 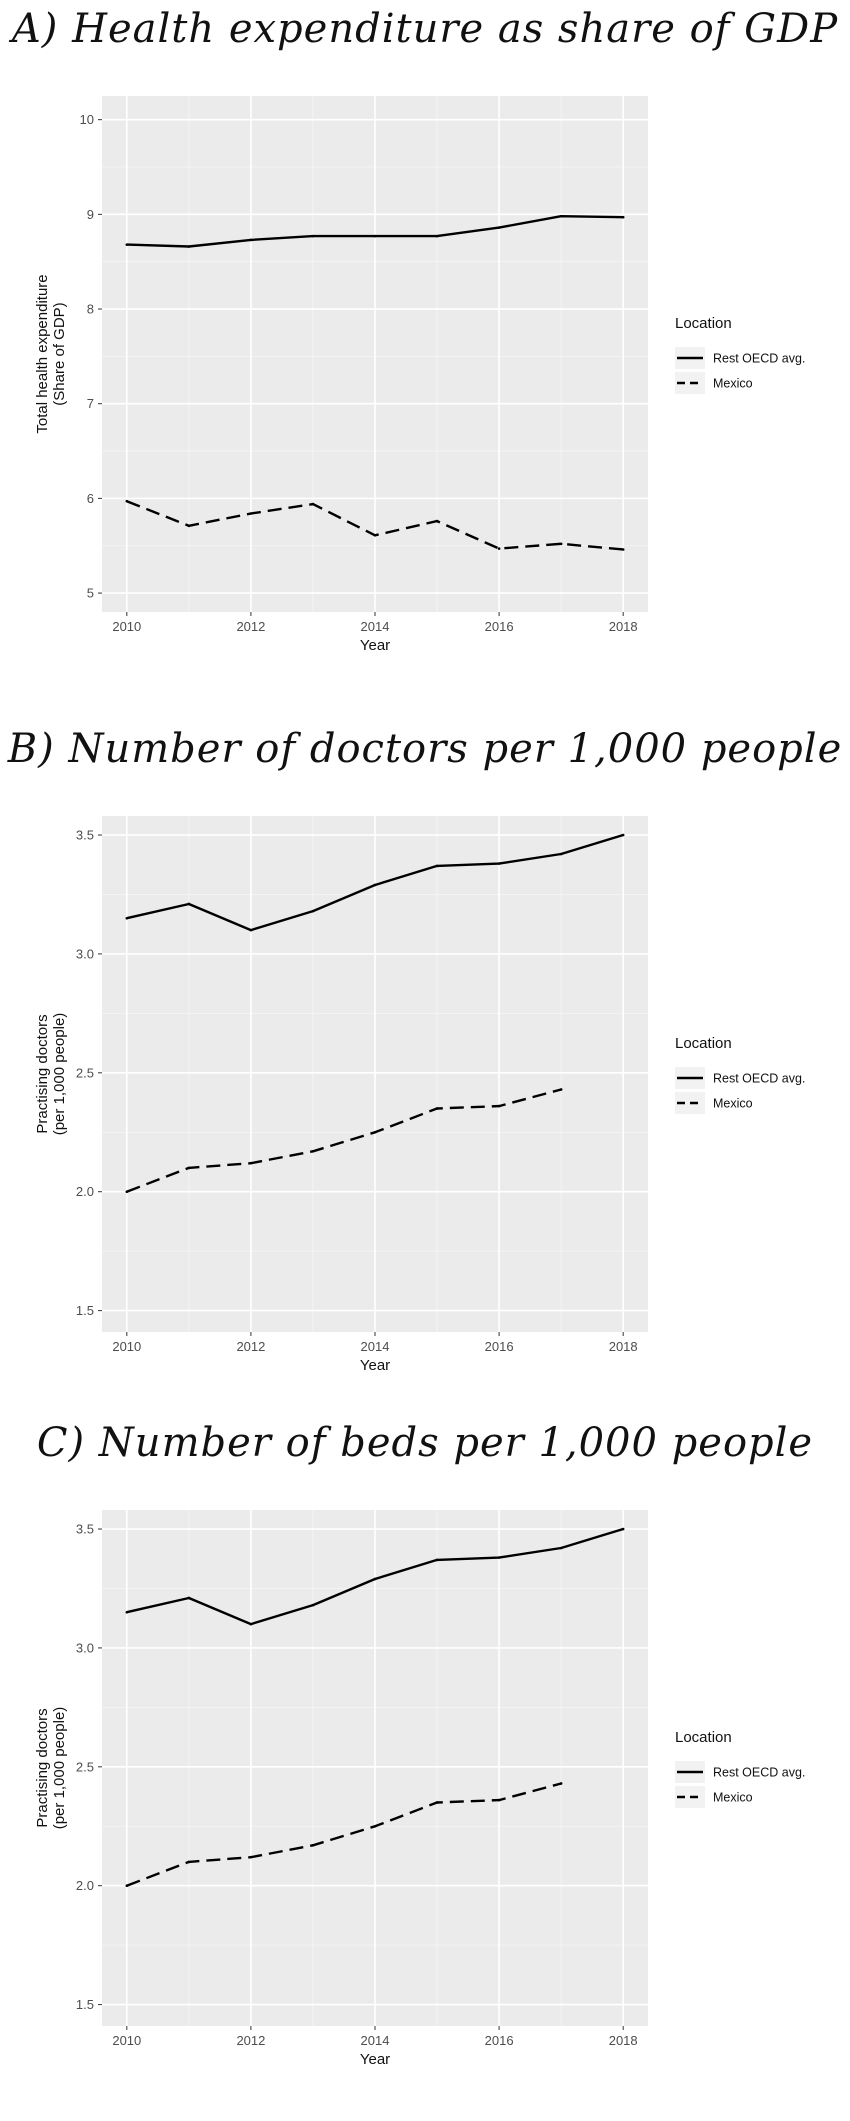 What do you see at coordinates (425, 749) in the screenshot?
I see `chart-title: B) Number of doctors per 1,000 people` at bounding box center [425, 749].